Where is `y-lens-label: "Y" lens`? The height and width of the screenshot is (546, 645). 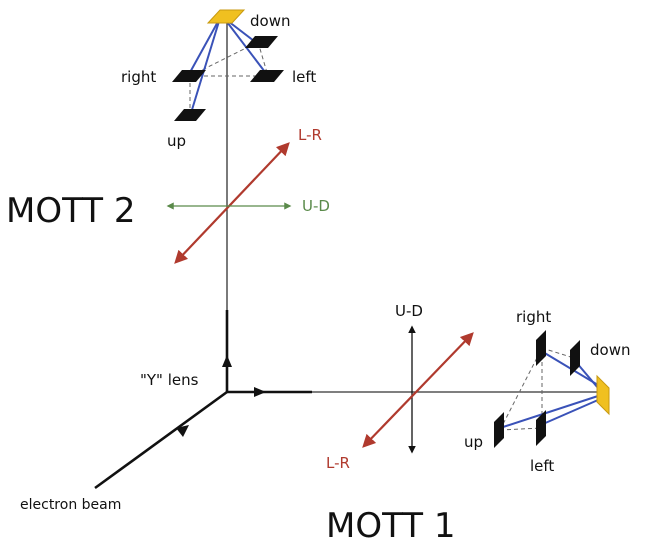 y-lens-label: "Y" lens is located at coordinates (169, 380).